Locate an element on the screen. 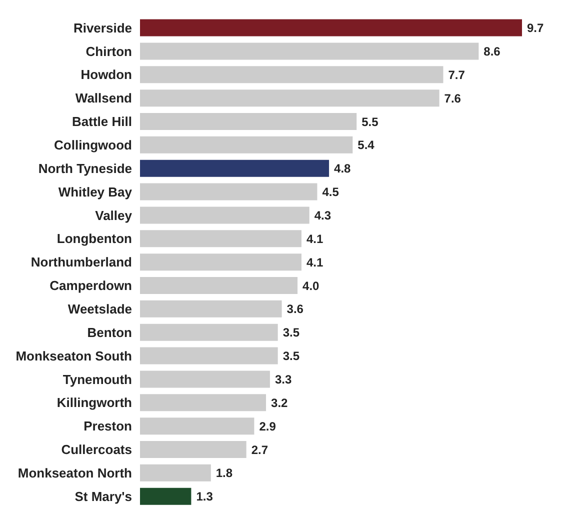  data-label: 7.6 is located at coordinates (453, 98).